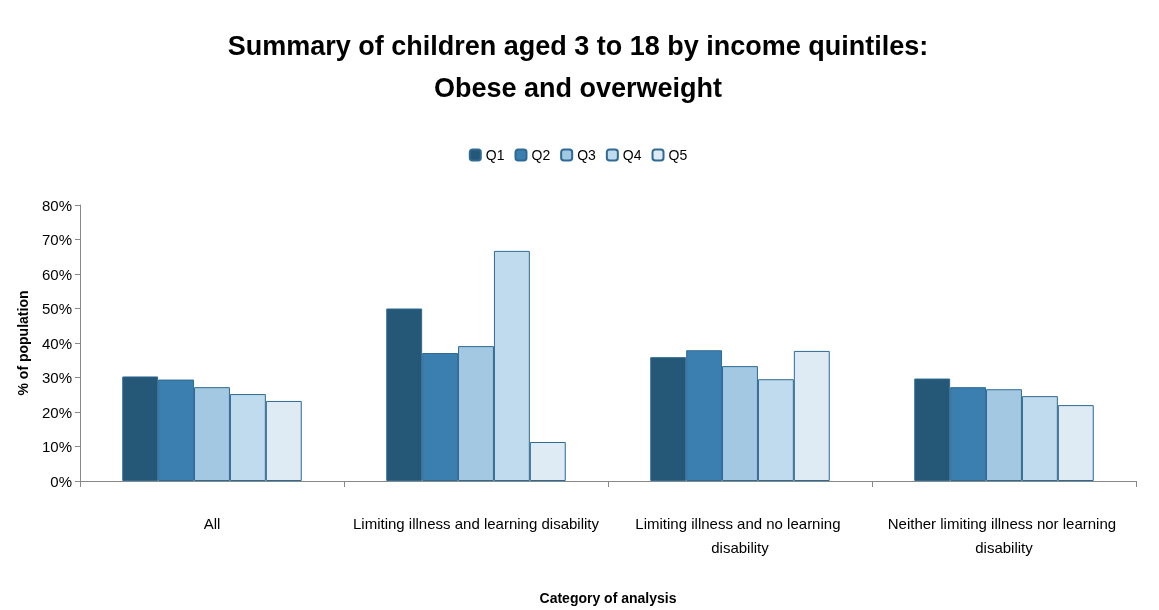 Image resolution: width=1159 pixels, height=610 pixels. What do you see at coordinates (740, 535) in the screenshot?
I see `x-tick-label: Limiting illness and no learning disability` at bounding box center [740, 535].